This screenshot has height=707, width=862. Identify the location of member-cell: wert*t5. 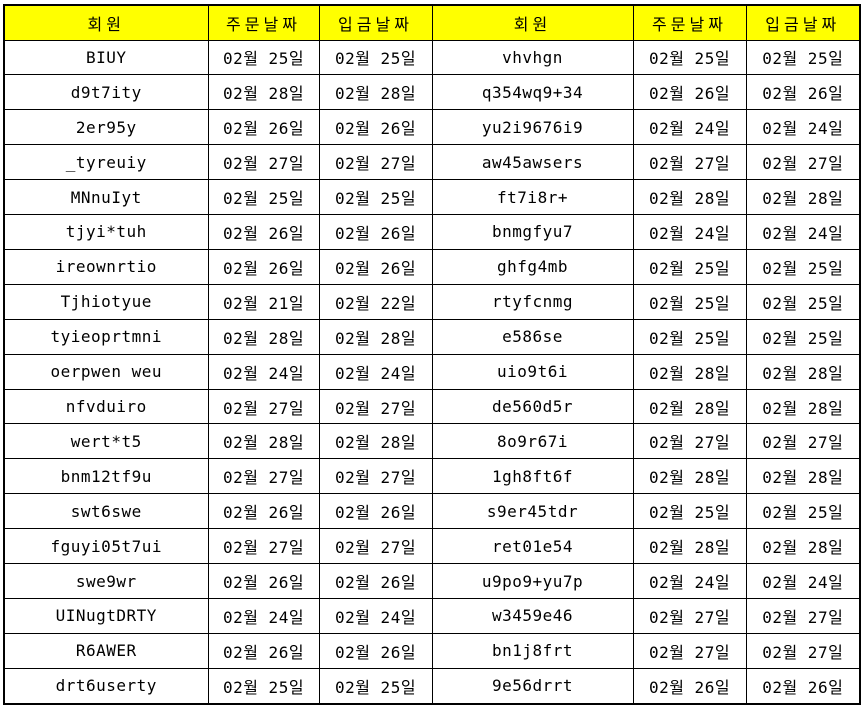
(106, 441).